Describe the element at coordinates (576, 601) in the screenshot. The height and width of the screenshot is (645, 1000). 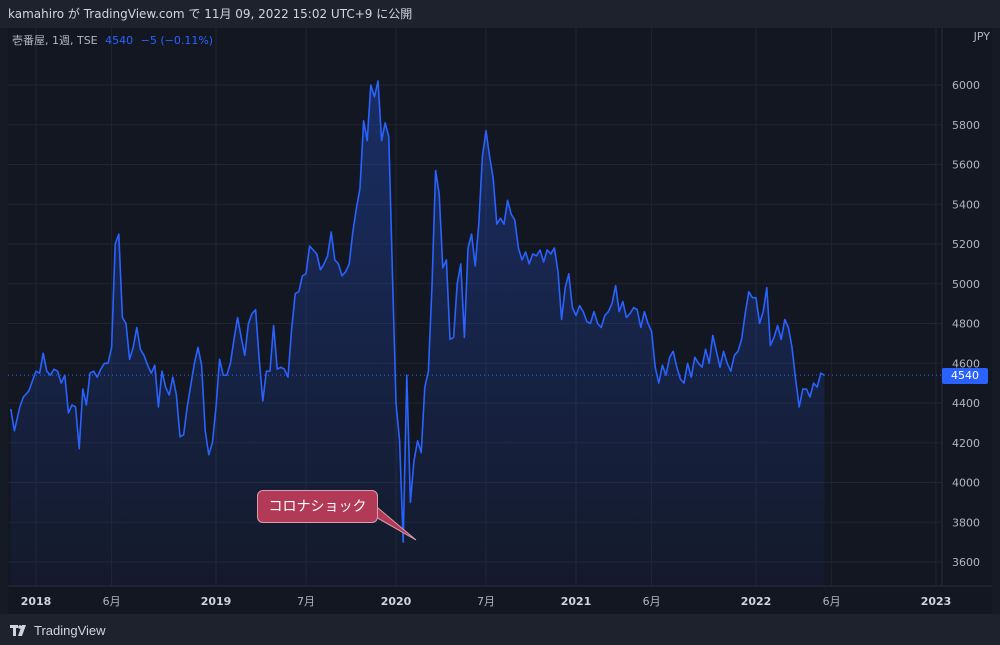
I see `x-tick-label: 2021` at that location.